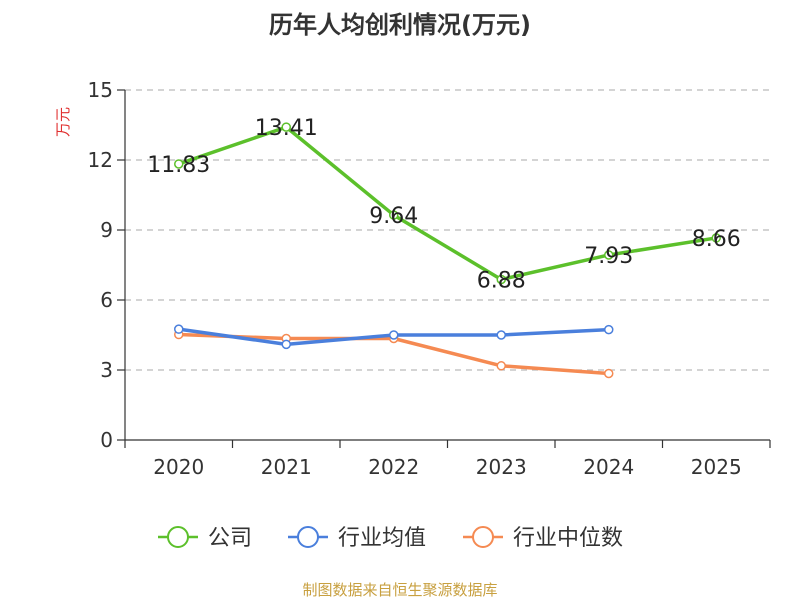  What do you see at coordinates (63, 122) in the screenshot?
I see `y-axis-label: 万元` at bounding box center [63, 122].